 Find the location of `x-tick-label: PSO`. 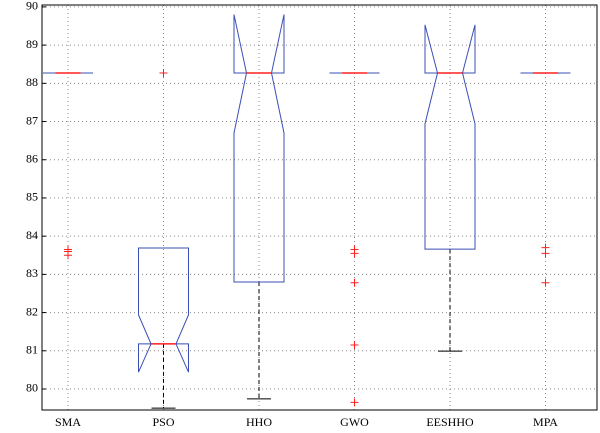

x-tick-label: PSO is located at coordinates (163, 422).